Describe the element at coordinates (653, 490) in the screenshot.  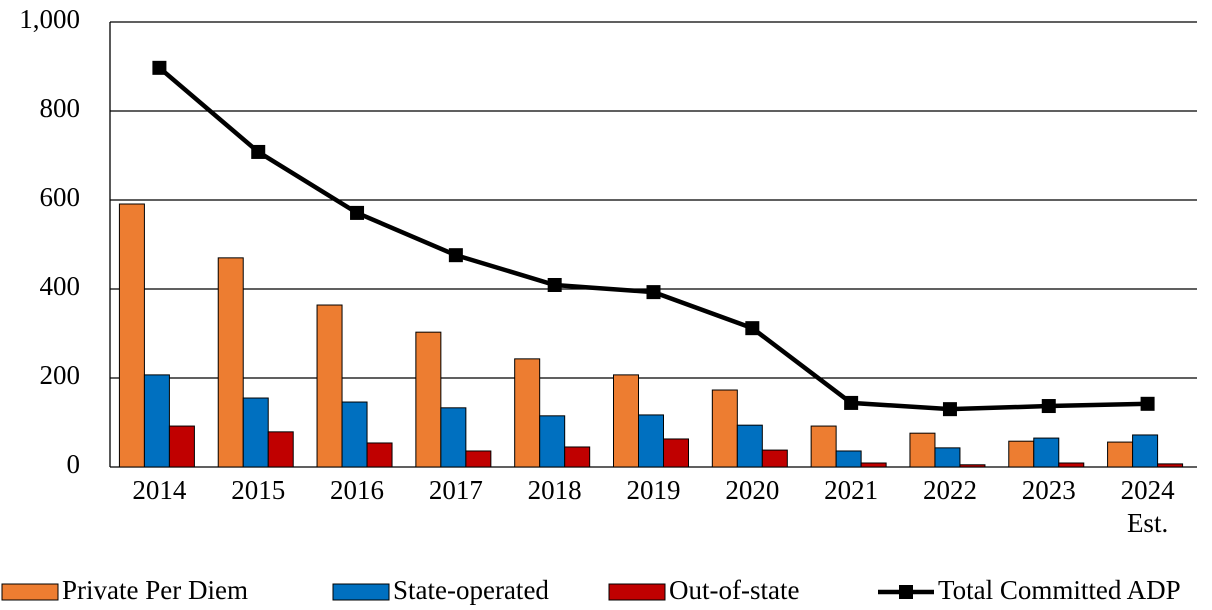
I see `x-tick-label: 2019` at that location.